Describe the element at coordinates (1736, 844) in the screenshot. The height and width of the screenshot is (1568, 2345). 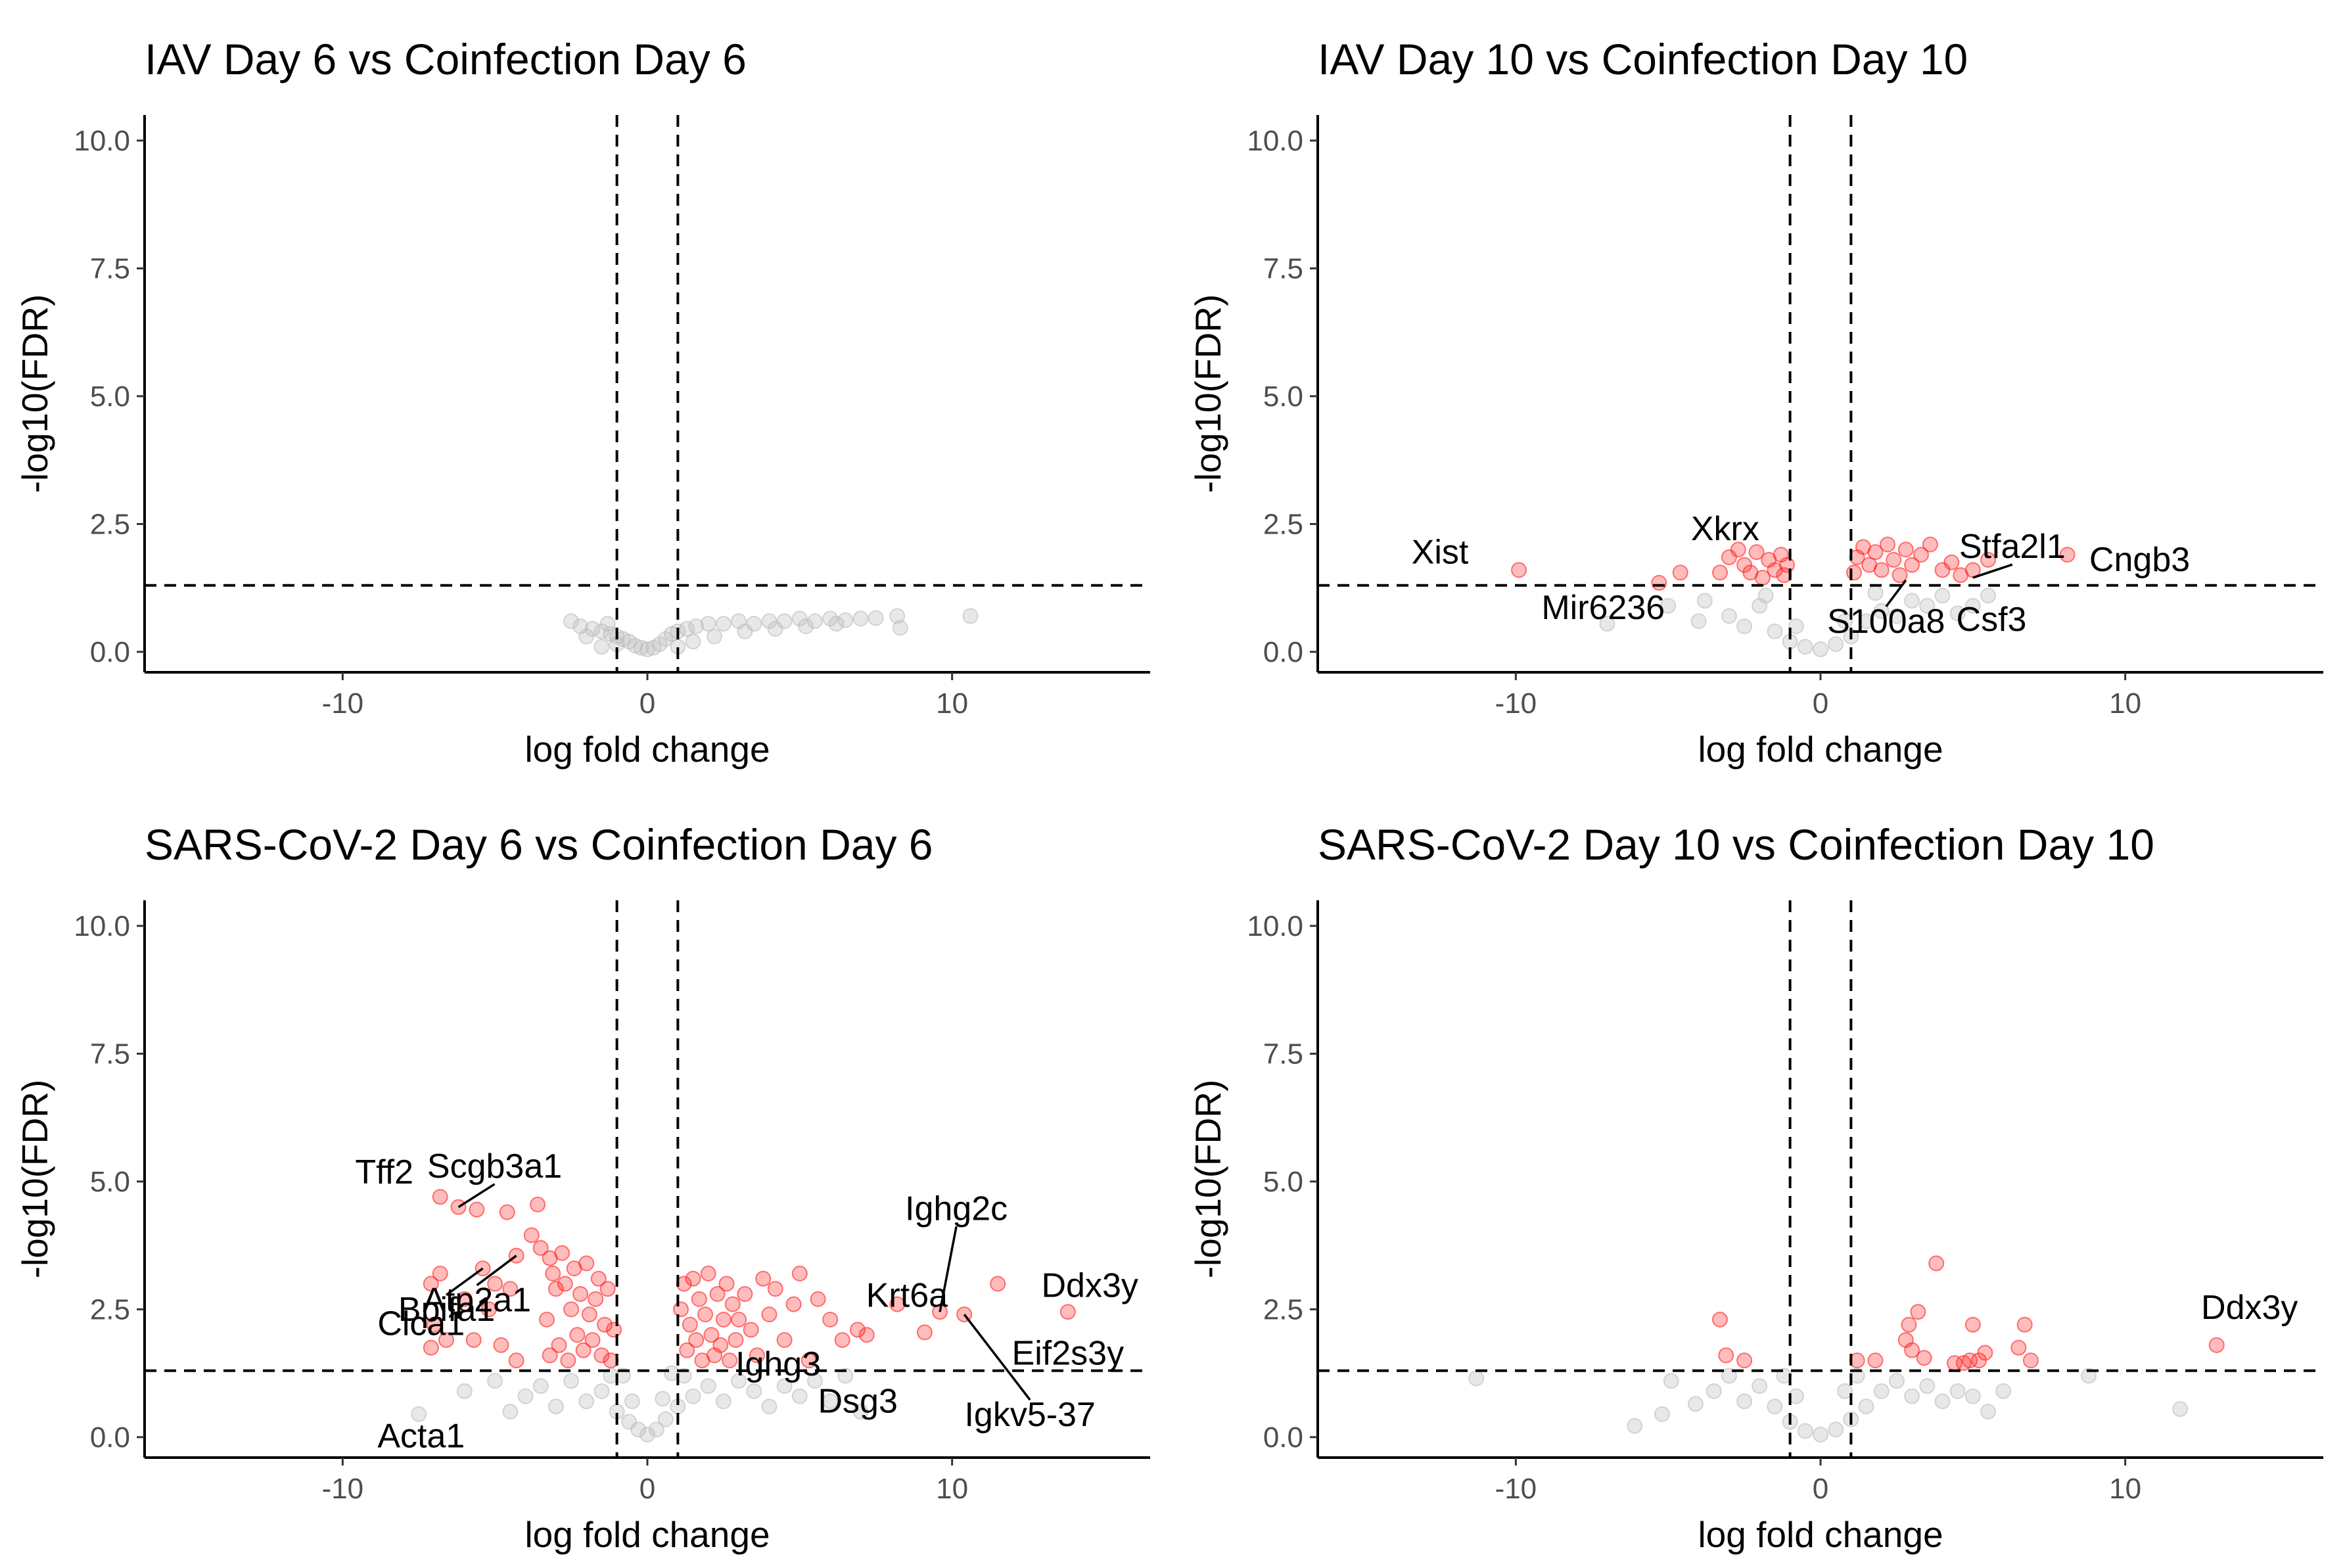
I see `panel-title: SARS-CoV-2 Day 10 vs Coinfection Day 10` at that location.